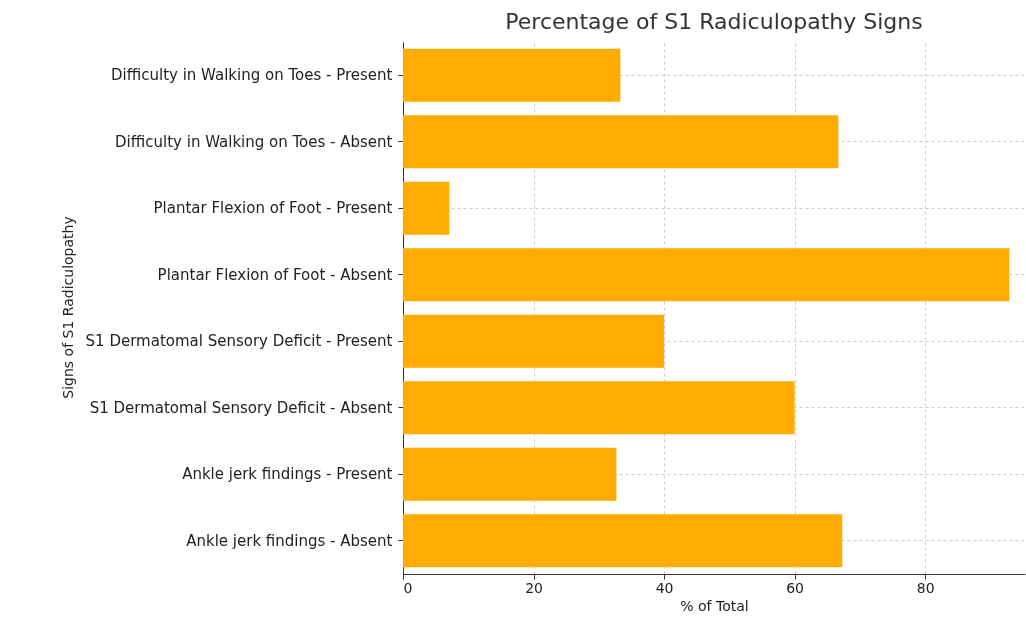 The width and height of the screenshot is (1026, 620). Describe the element at coordinates (241, 407) in the screenshot. I see `y-tick-label: S1 Dermatomal Sensory Deficit - Absent` at that location.